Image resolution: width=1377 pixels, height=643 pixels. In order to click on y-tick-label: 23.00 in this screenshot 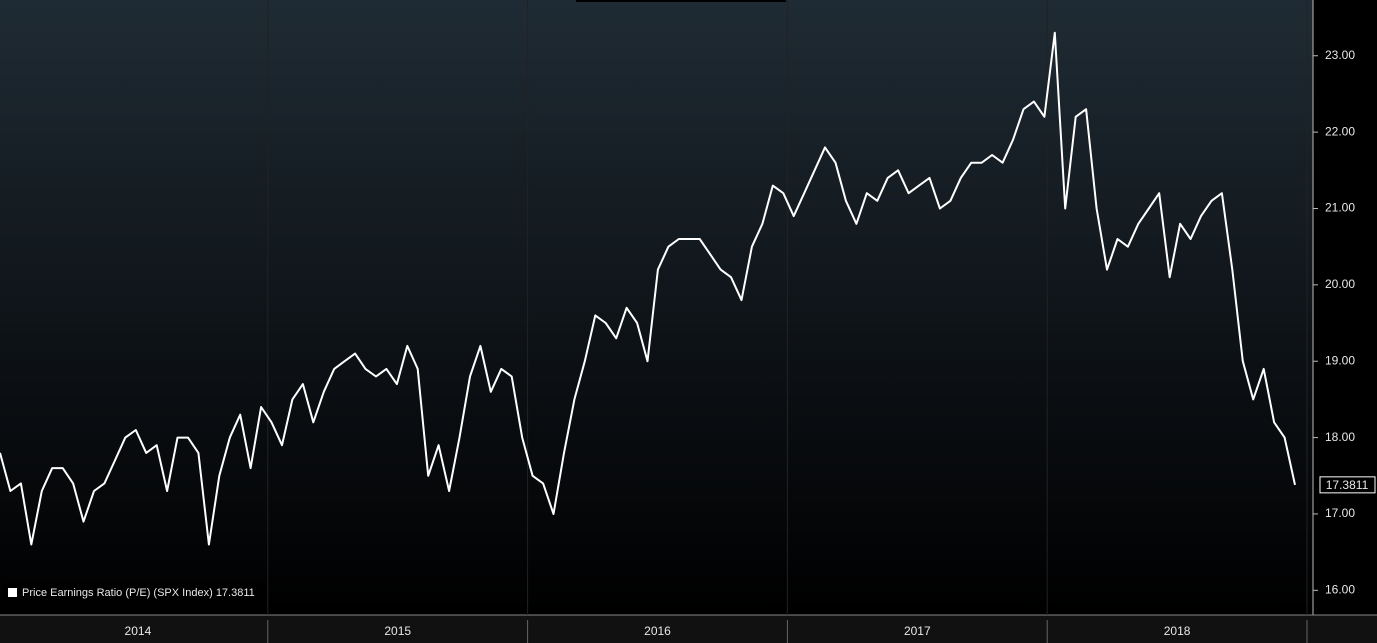, I will do `click(1340, 55)`.